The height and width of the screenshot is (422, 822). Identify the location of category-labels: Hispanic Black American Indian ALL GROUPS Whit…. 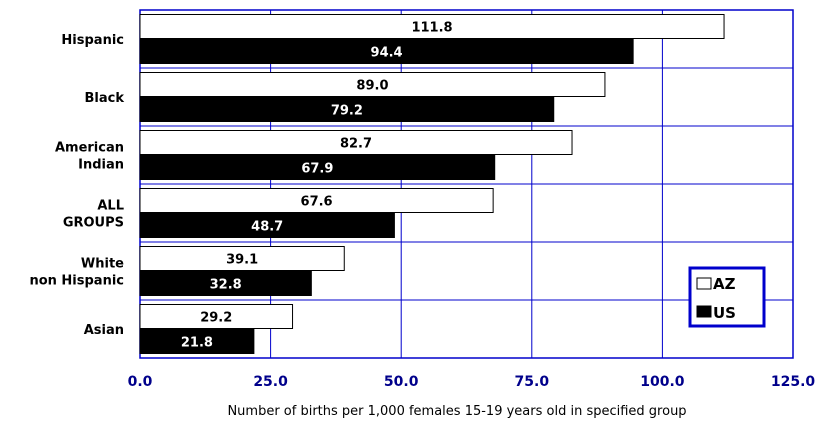
(76, 185).